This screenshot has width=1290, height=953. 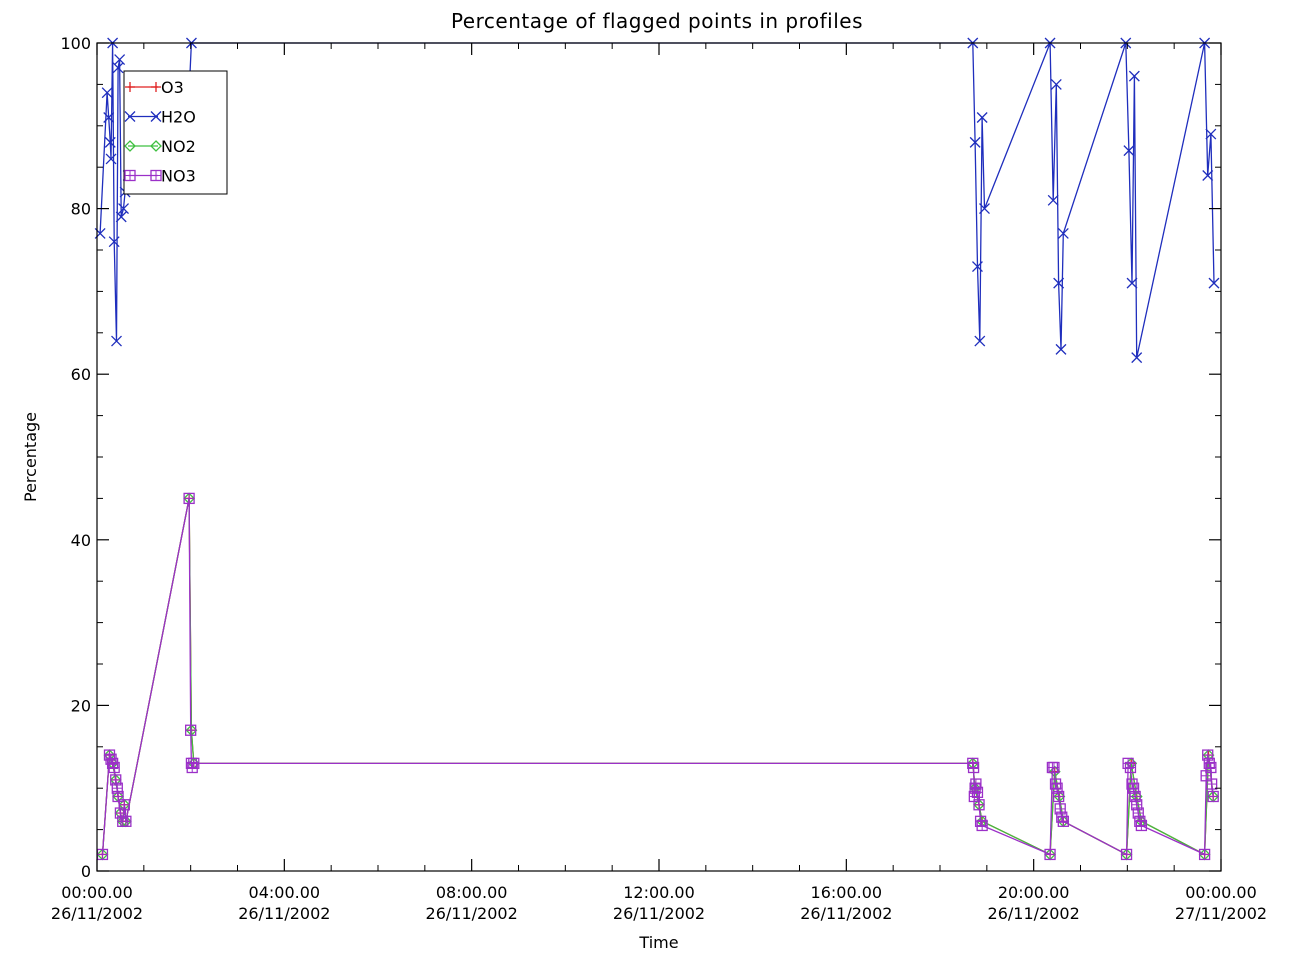 I want to click on legend: O3 H2O NO2 NO3, so click(x=175, y=132).